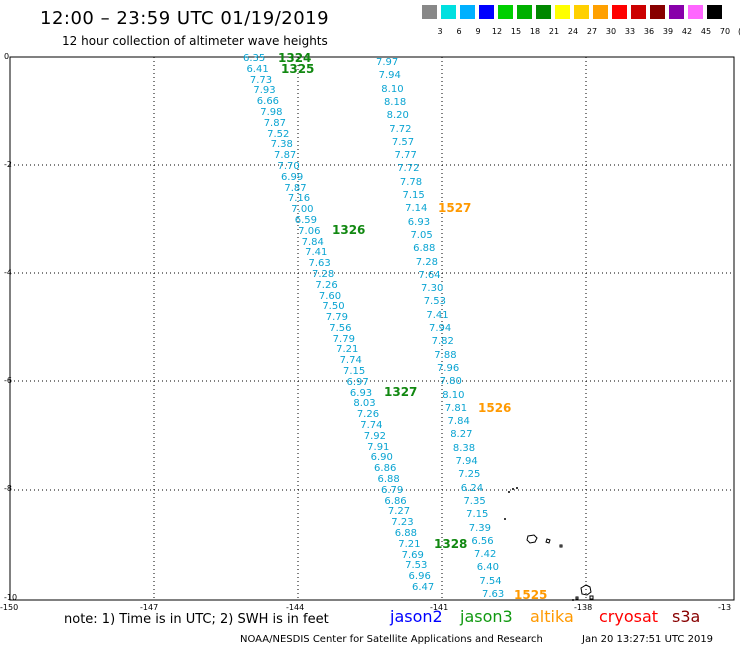  Describe the element at coordinates (469, 475) in the screenshot. I see `swh-value: 7.25` at that location.